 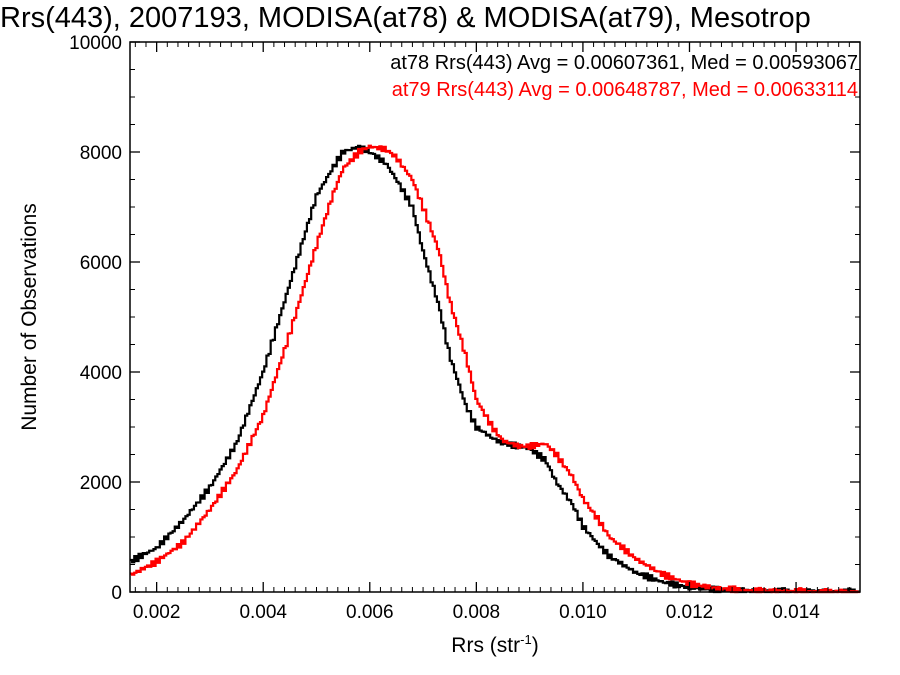 I want to click on x-tick-label: 0.002, so click(x=157, y=612).